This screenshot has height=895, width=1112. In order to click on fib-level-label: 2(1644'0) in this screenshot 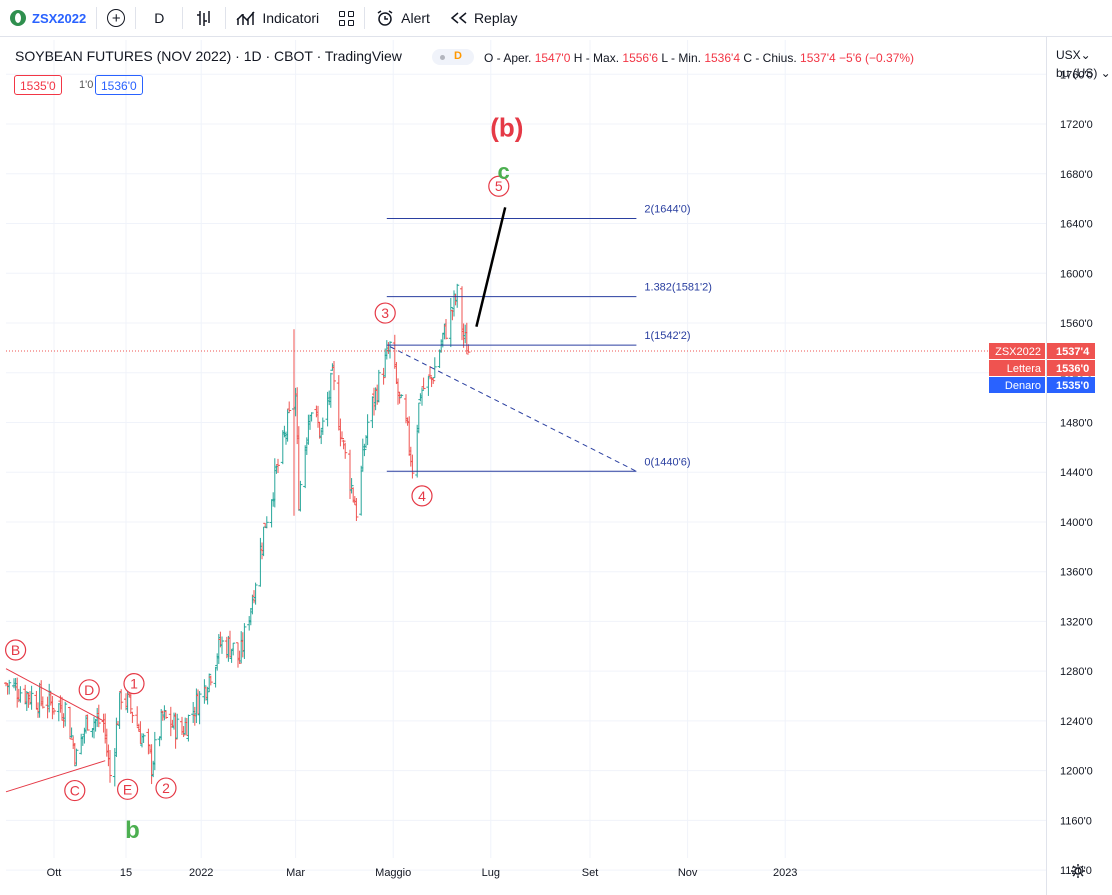, I will do `click(667, 210)`.